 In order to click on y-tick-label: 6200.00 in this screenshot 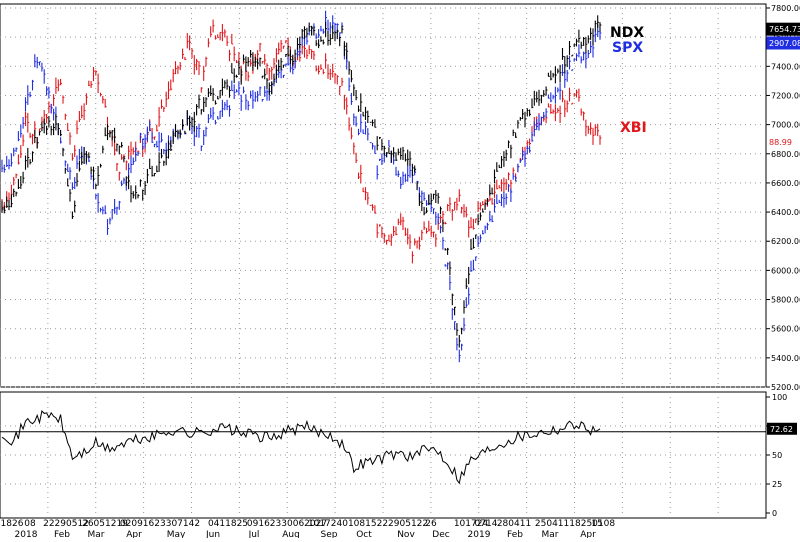, I will do `click(785, 241)`.